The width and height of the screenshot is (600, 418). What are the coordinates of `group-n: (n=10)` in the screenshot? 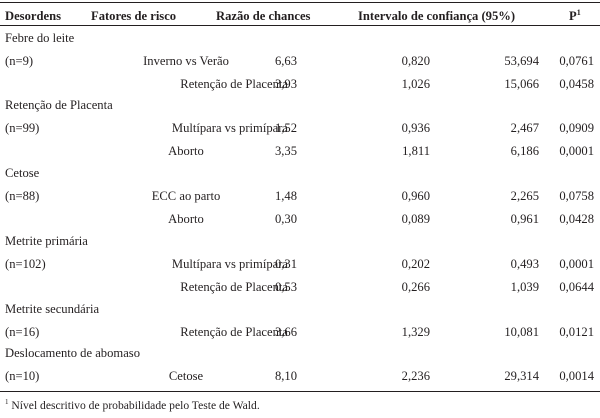 It's located at (22, 376).